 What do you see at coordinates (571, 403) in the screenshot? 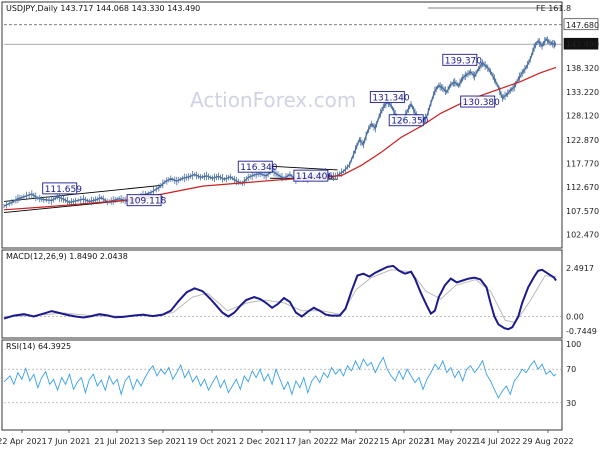
I see `rsi-axis-tick-3: 30` at bounding box center [571, 403].